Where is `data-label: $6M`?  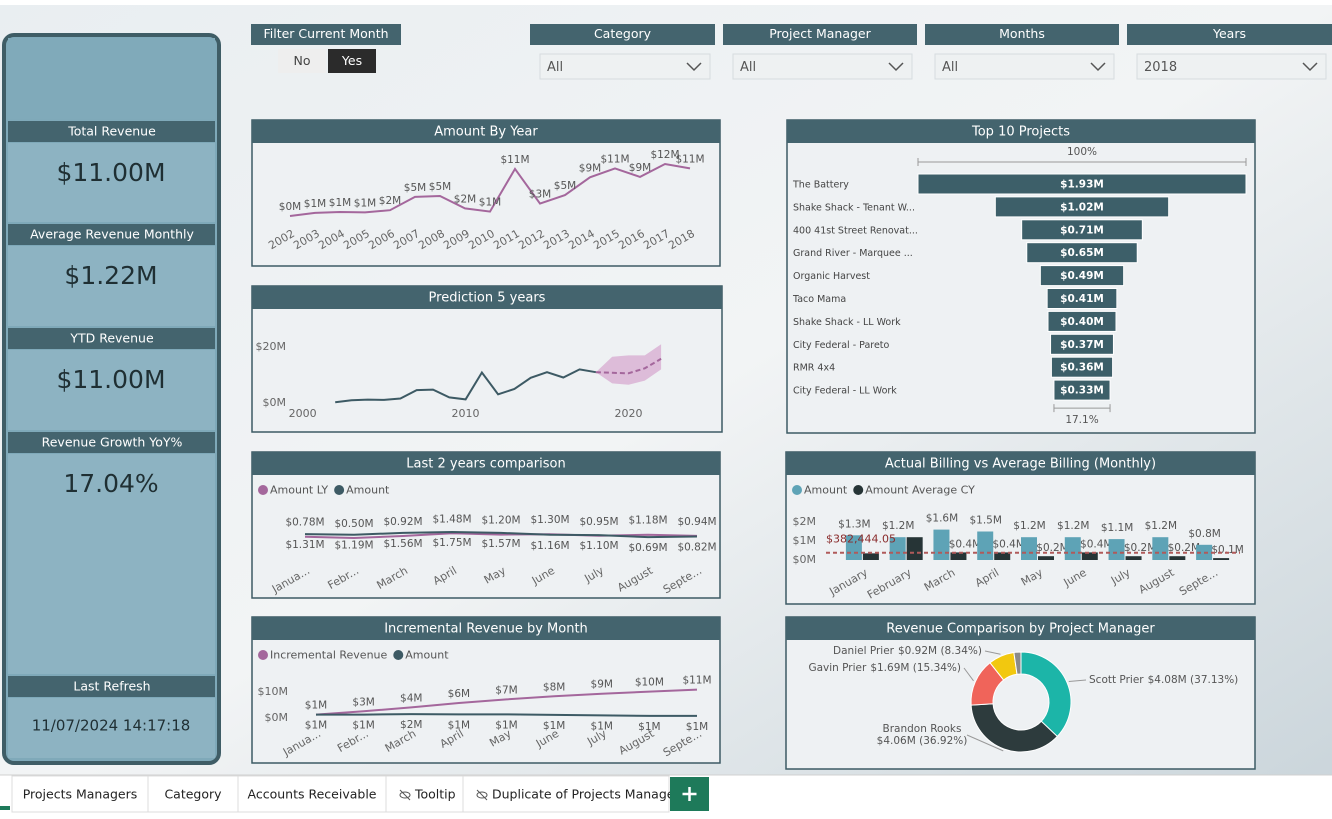
data-label: $6M is located at coordinates (459, 694).